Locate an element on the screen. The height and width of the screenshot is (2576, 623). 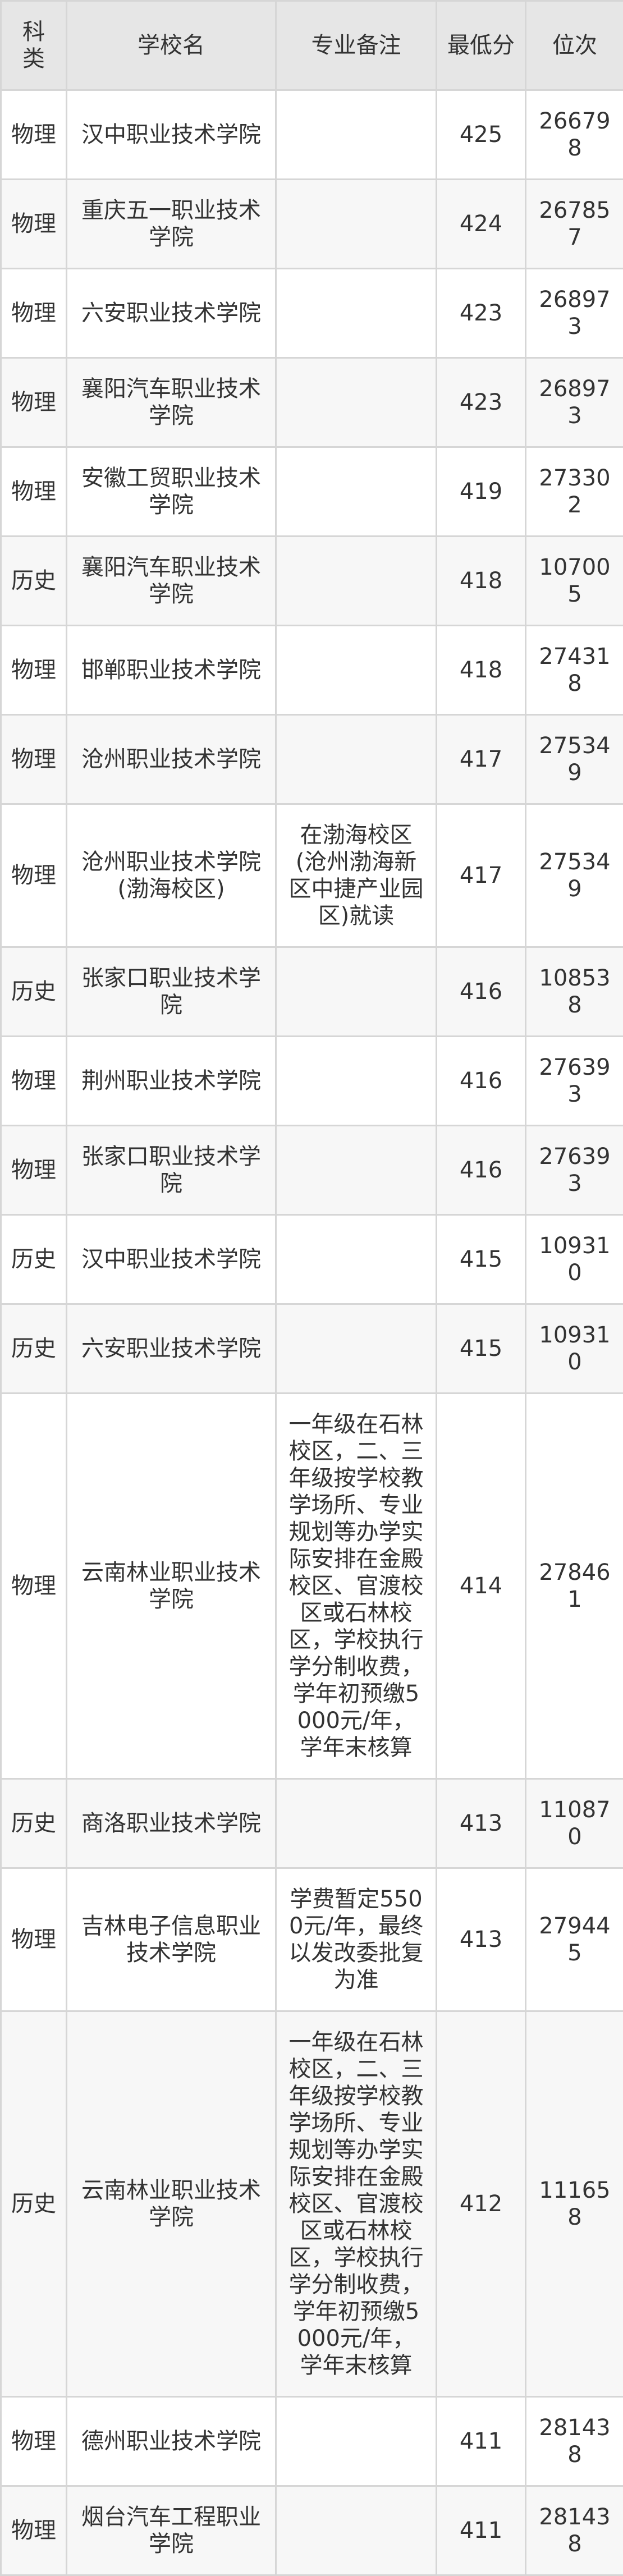
rank-cell: 275349 is located at coordinates (575, 875).